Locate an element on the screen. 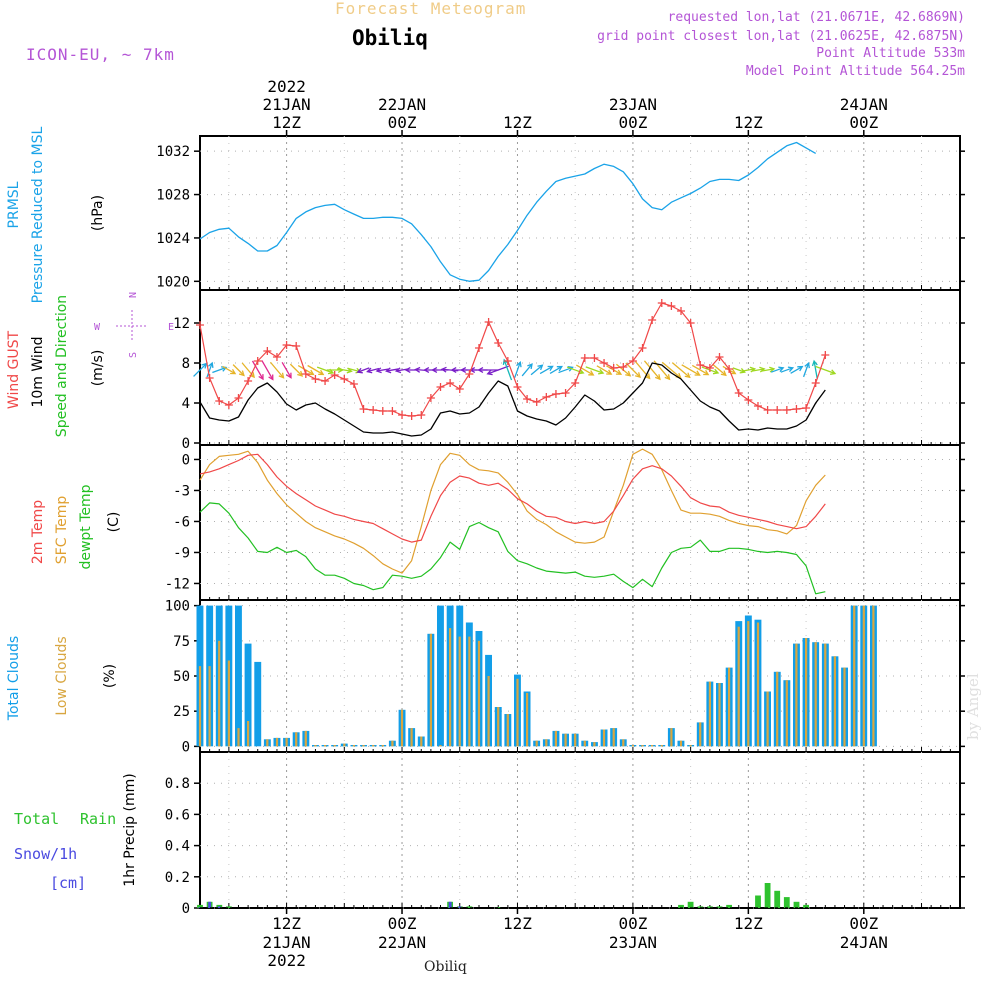 The width and height of the screenshot is (1000, 1000). wind-ytick-label: 8 is located at coordinates (186, 364).